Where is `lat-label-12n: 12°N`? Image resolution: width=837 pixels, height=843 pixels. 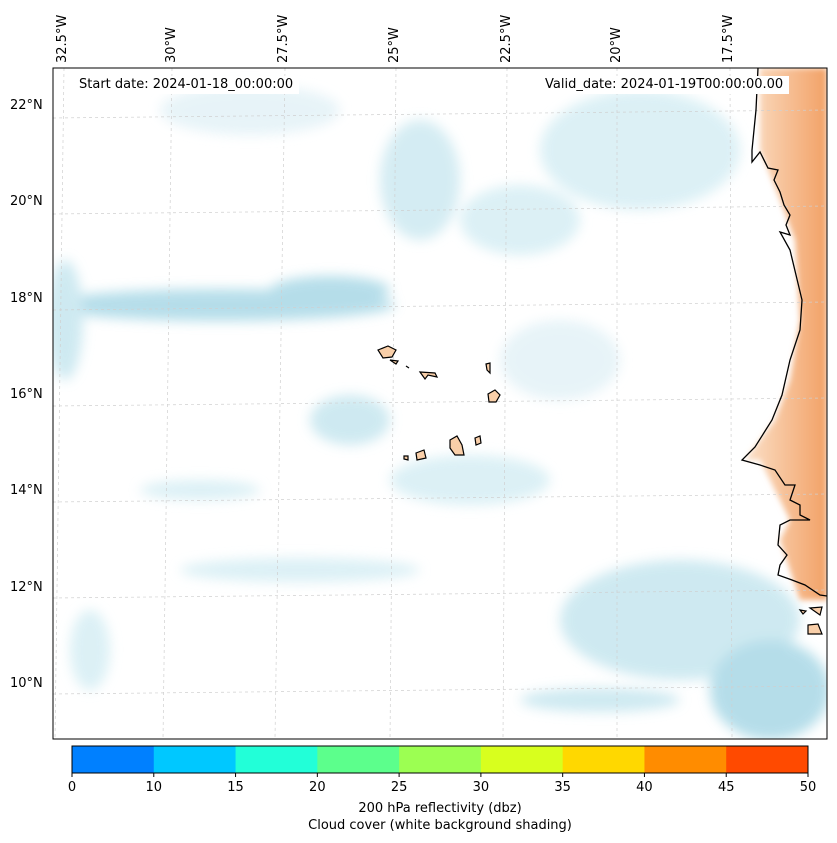
lat-label-12n: 12°N is located at coordinates (26, 587).